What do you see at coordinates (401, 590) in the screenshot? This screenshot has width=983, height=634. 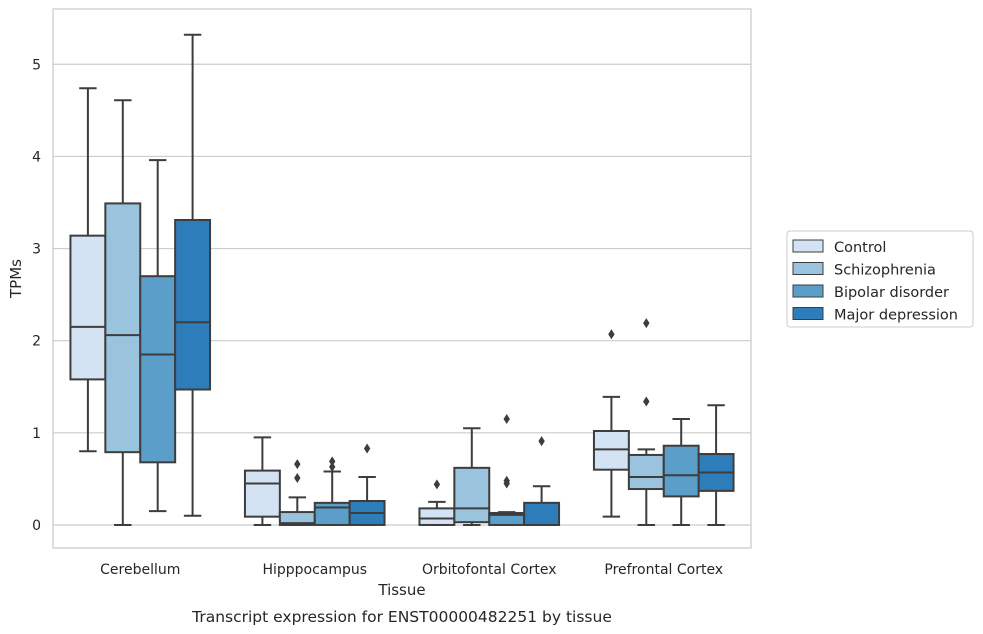 I see `x-axis-label: Tissue` at bounding box center [401, 590].